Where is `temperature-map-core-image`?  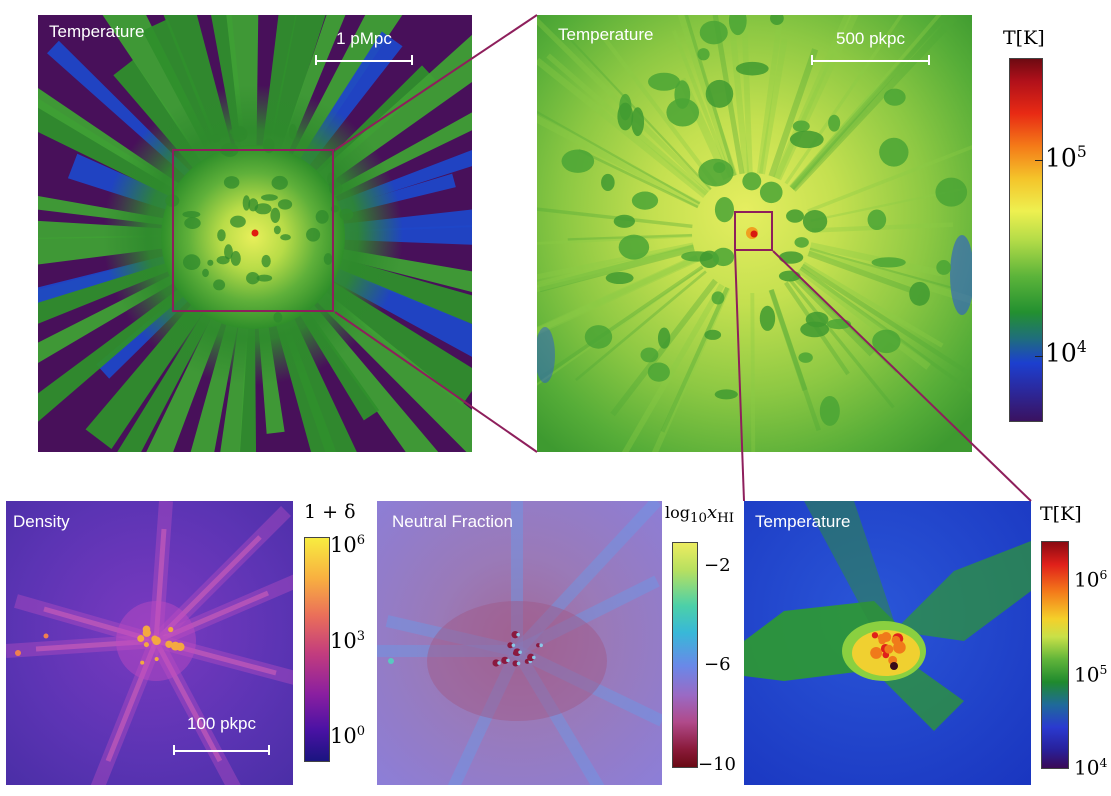 temperature-map-core-image is located at coordinates (887, 643).